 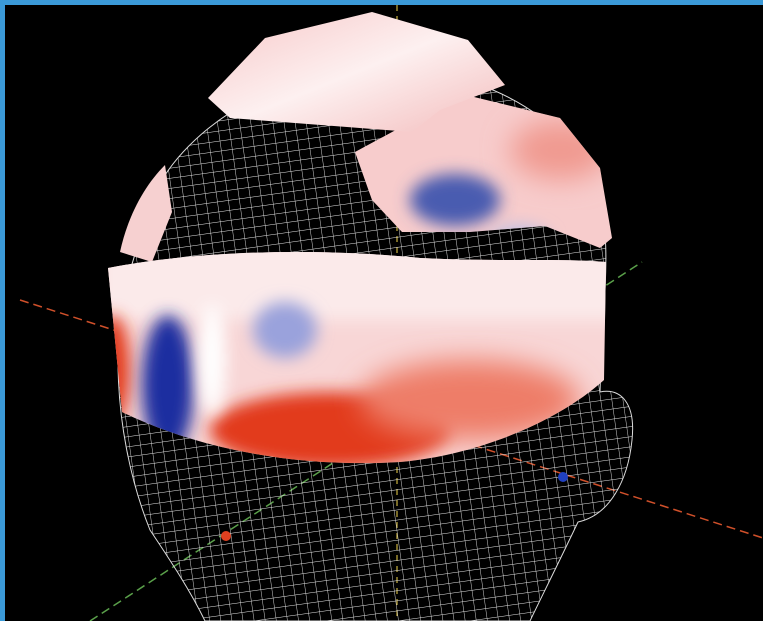 What do you see at coordinates (212, 360) in the screenshot?
I see `band-white-strip` at bounding box center [212, 360].